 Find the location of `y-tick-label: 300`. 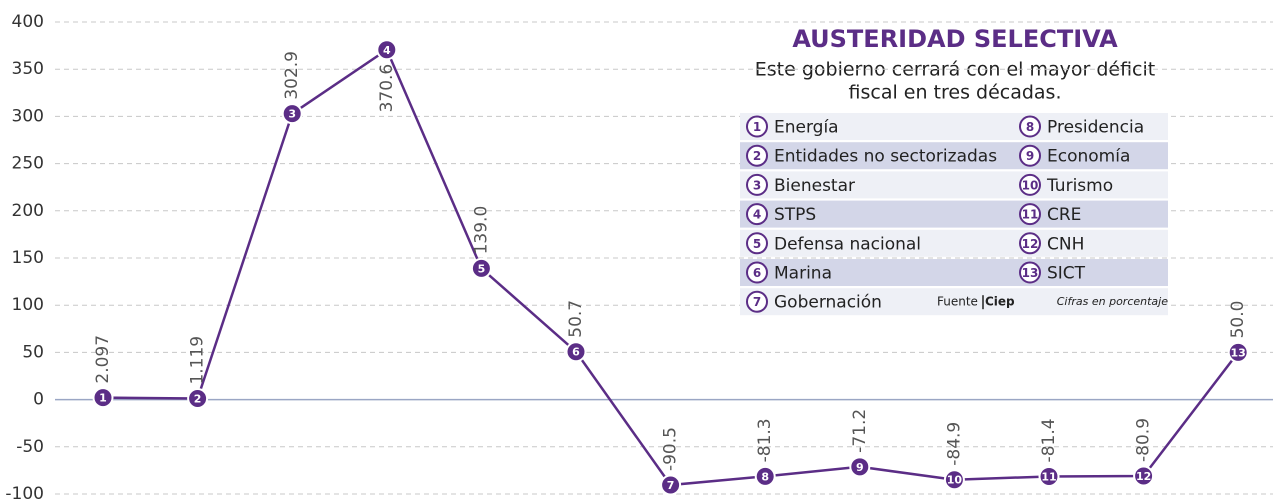

y-tick-label: 300 is located at coordinates (28, 116).